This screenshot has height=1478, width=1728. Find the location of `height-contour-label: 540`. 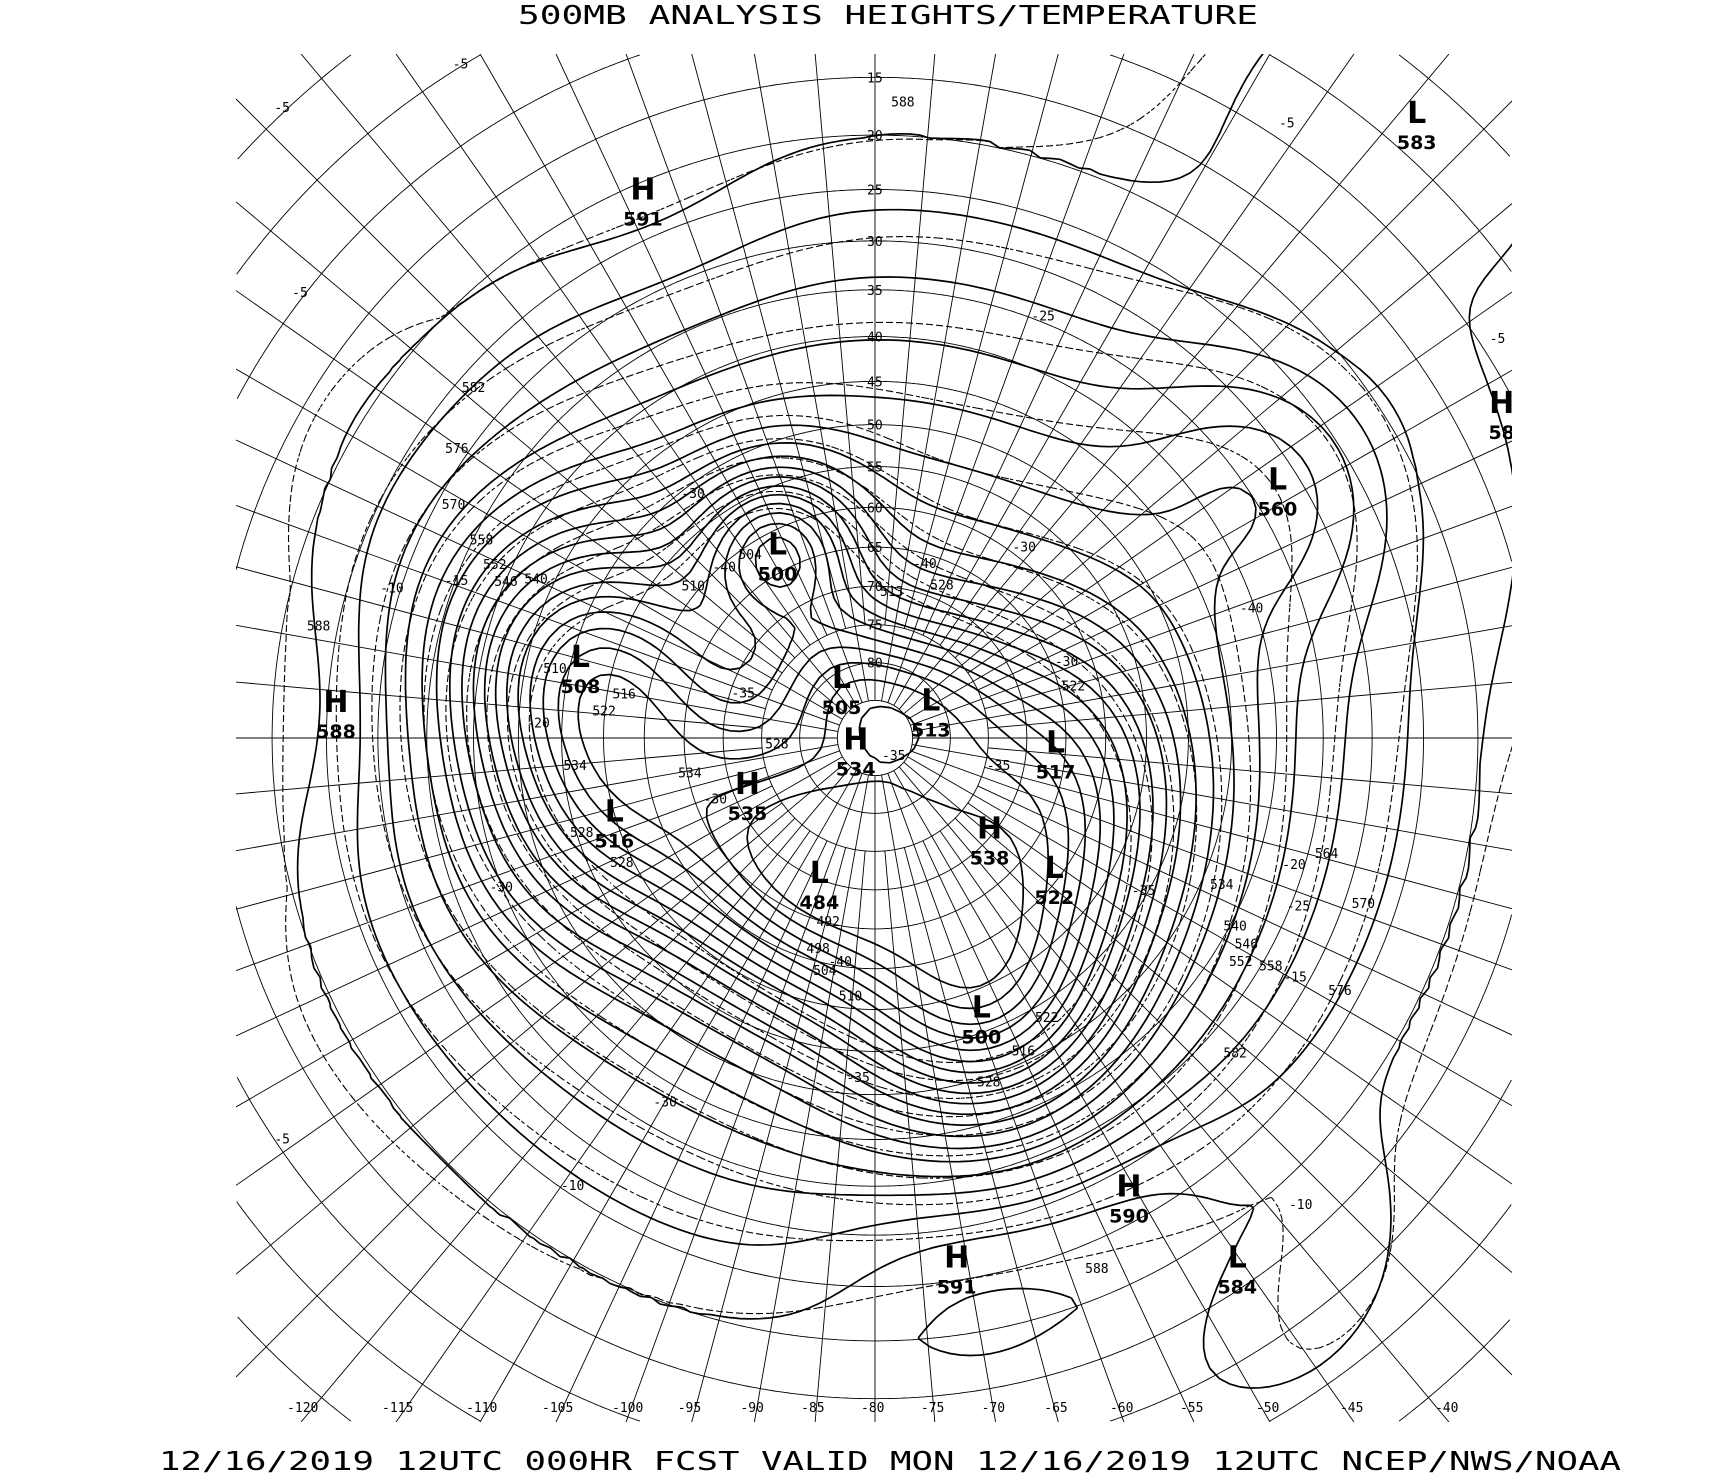

height-contour-label: 540 is located at coordinates (535, 580).